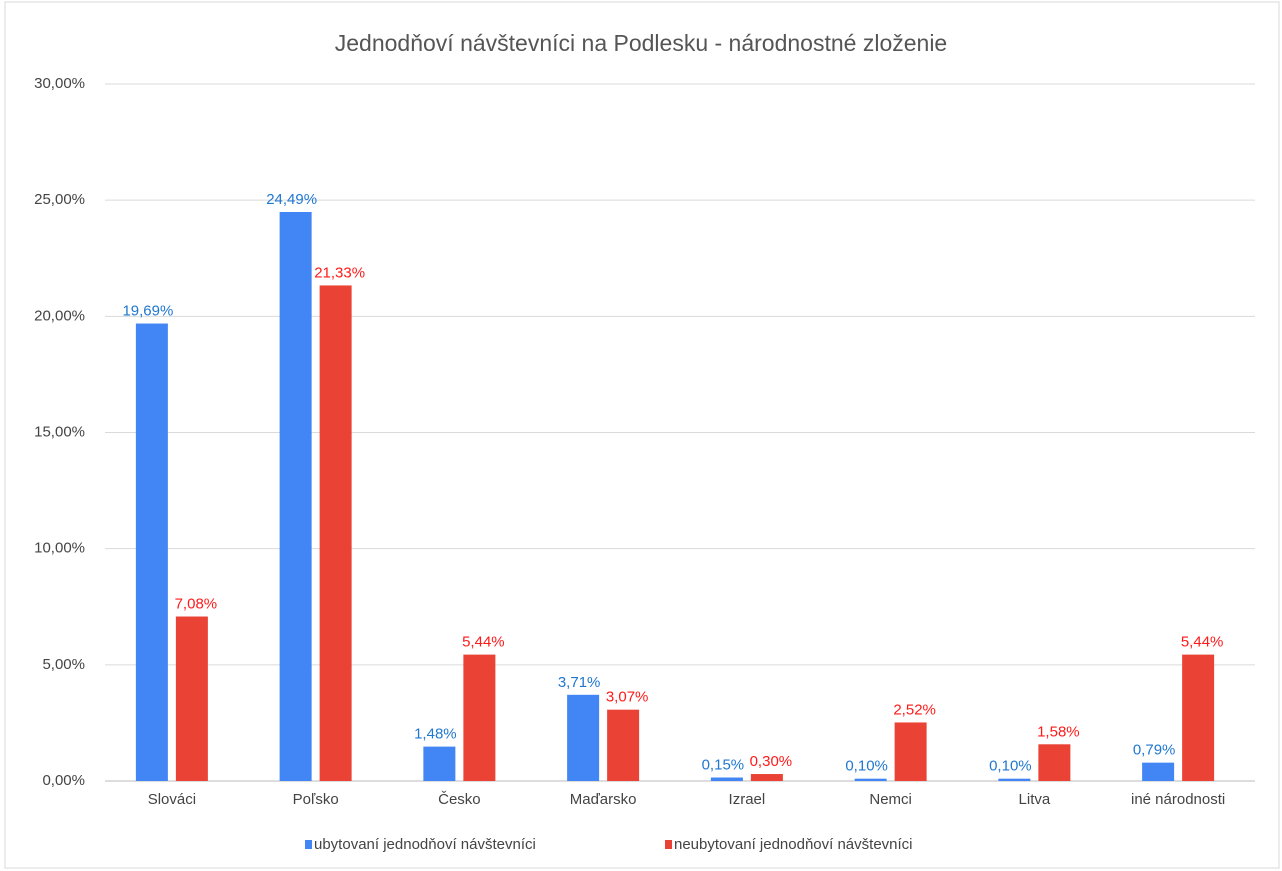 Image resolution: width=1282 pixels, height=871 pixels. Describe the element at coordinates (59, 548) in the screenshot. I see `y-tick-label: 10,00%` at that location.